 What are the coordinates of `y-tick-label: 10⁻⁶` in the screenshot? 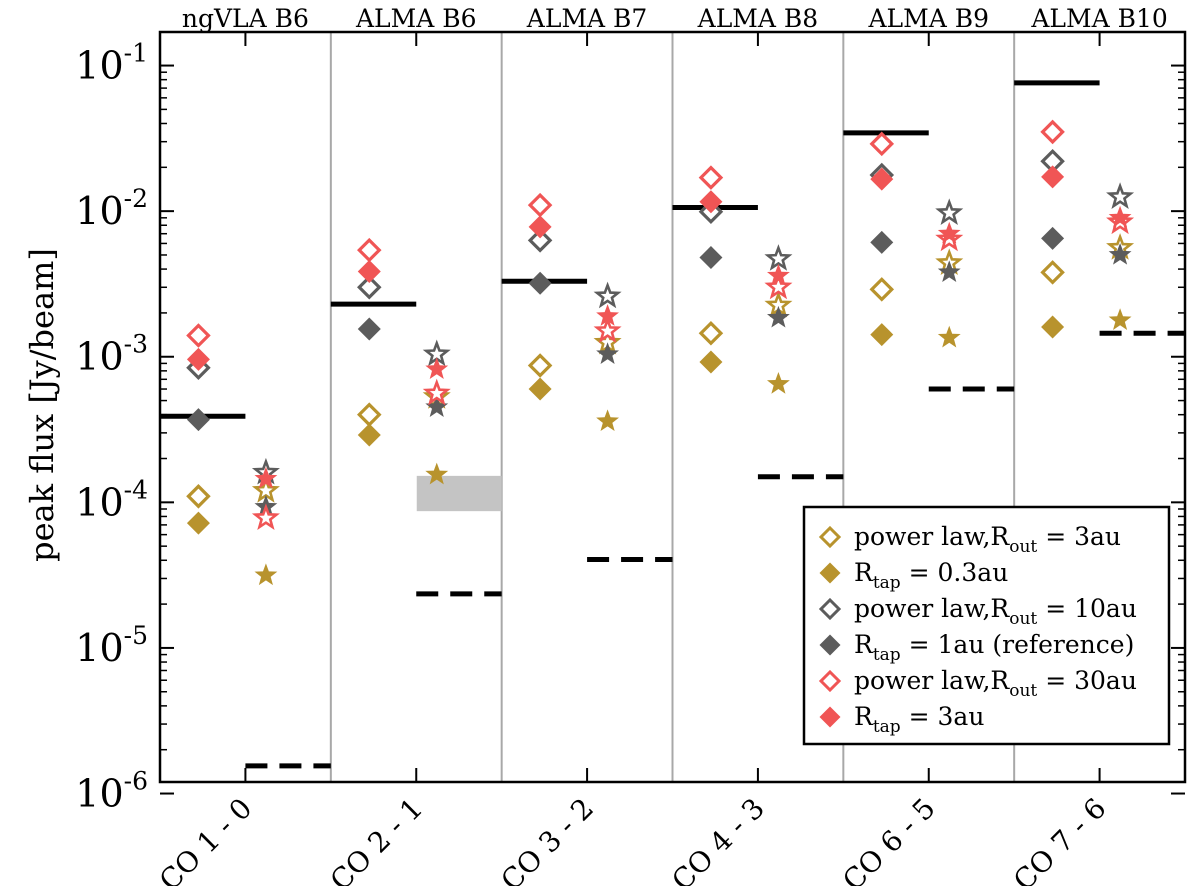 It's located at (111, 791).